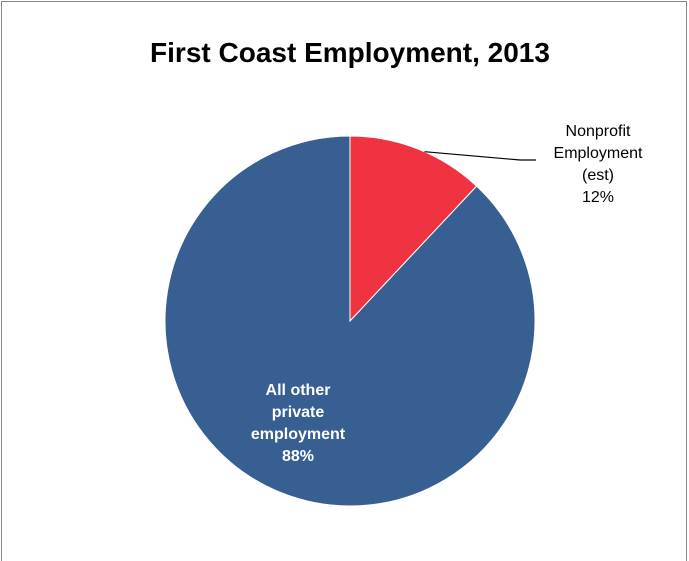 This screenshot has height=561, width=689. Describe the element at coordinates (598, 131) in the screenshot. I see `slice-label-0-line-0: Nonprofit` at that location.